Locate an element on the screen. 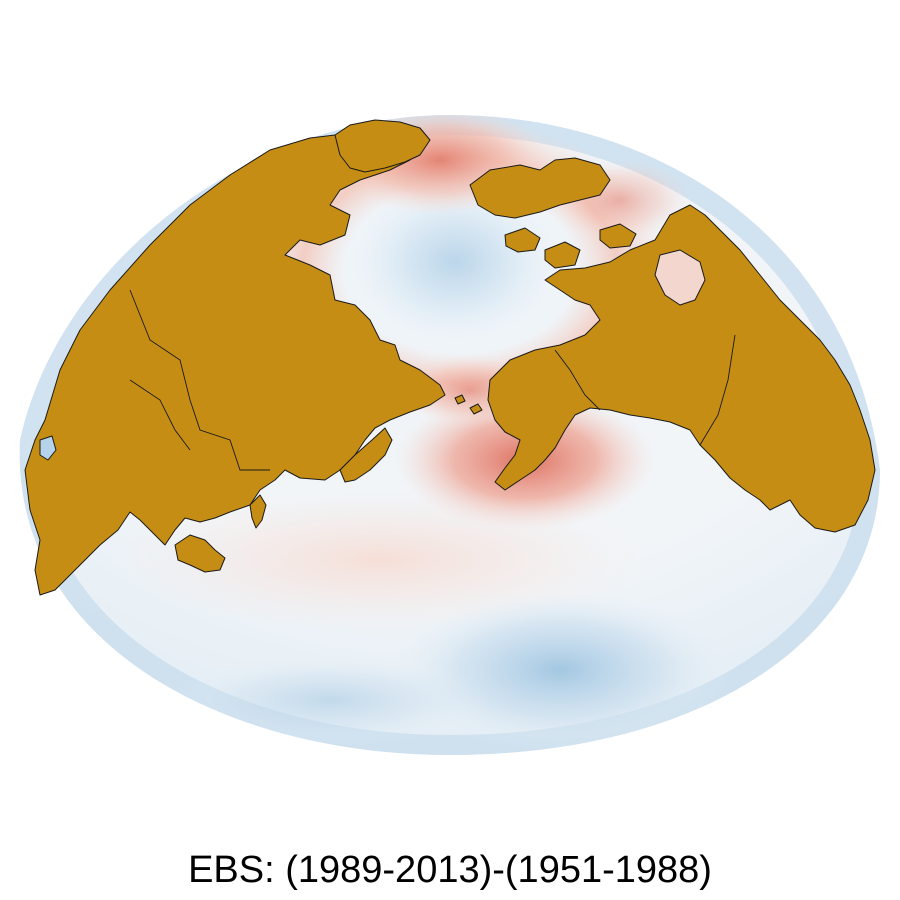 The image size is (900, 900). greenland-landmass is located at coordinates (382, 146).